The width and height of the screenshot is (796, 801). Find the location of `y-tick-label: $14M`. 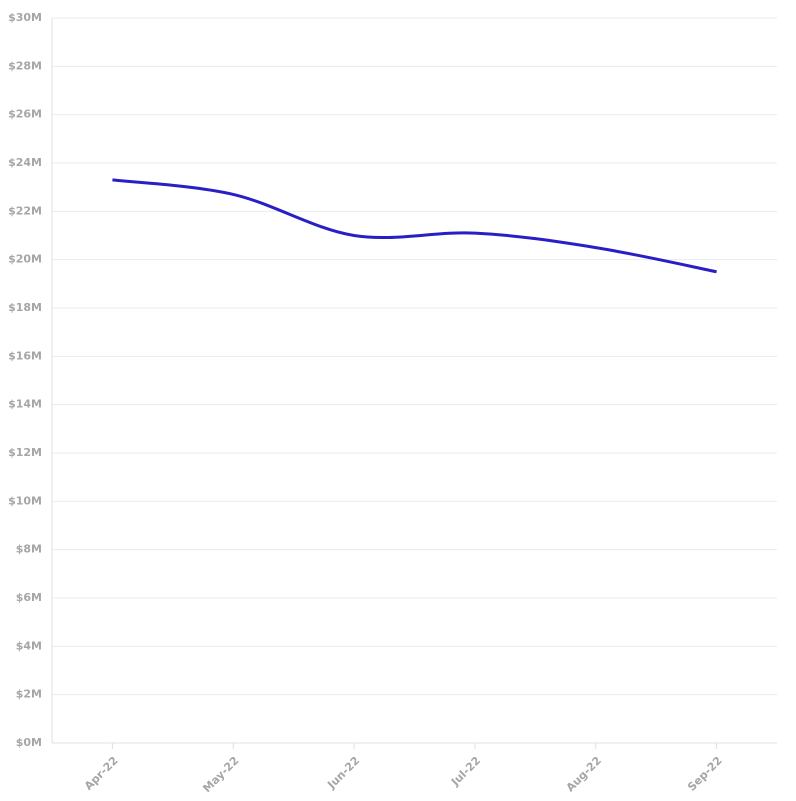

y-tick-label: $14M is located at coordinates (25, 404).